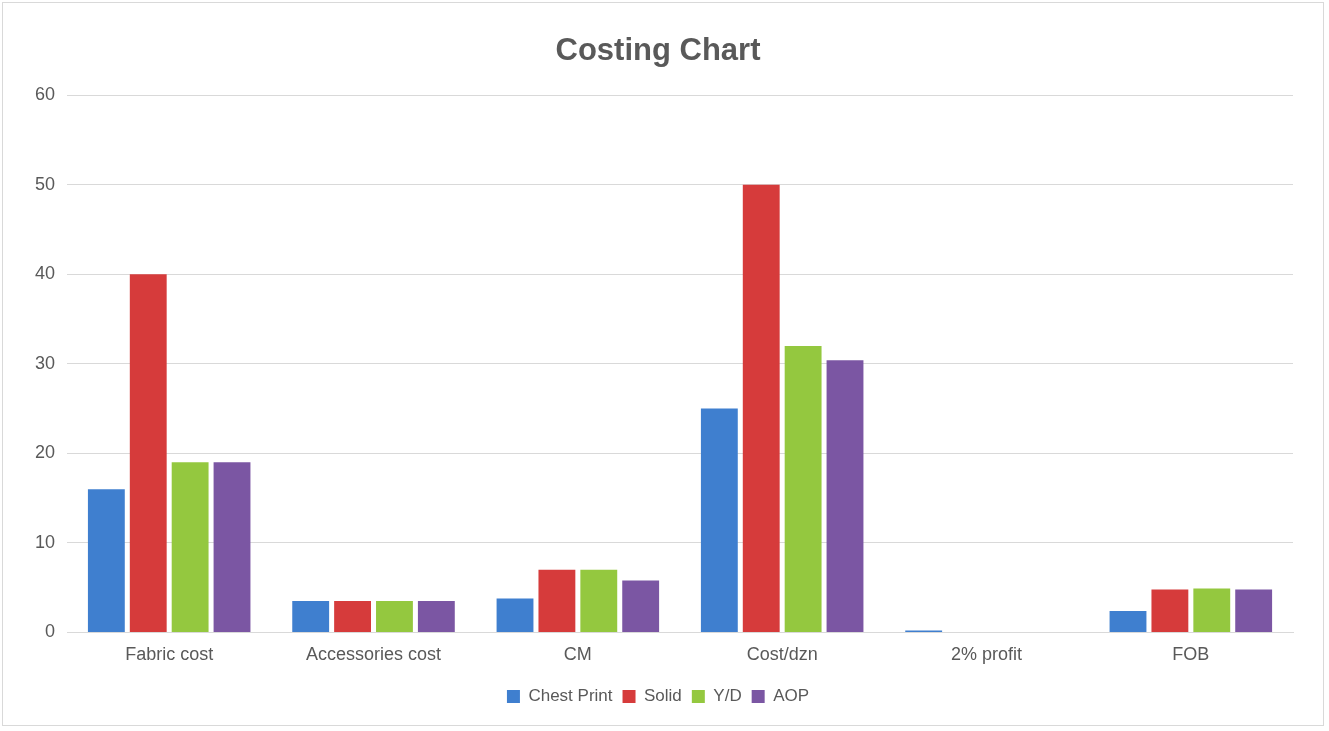  I want to click on legend-label: Solid, so click(663, 696).